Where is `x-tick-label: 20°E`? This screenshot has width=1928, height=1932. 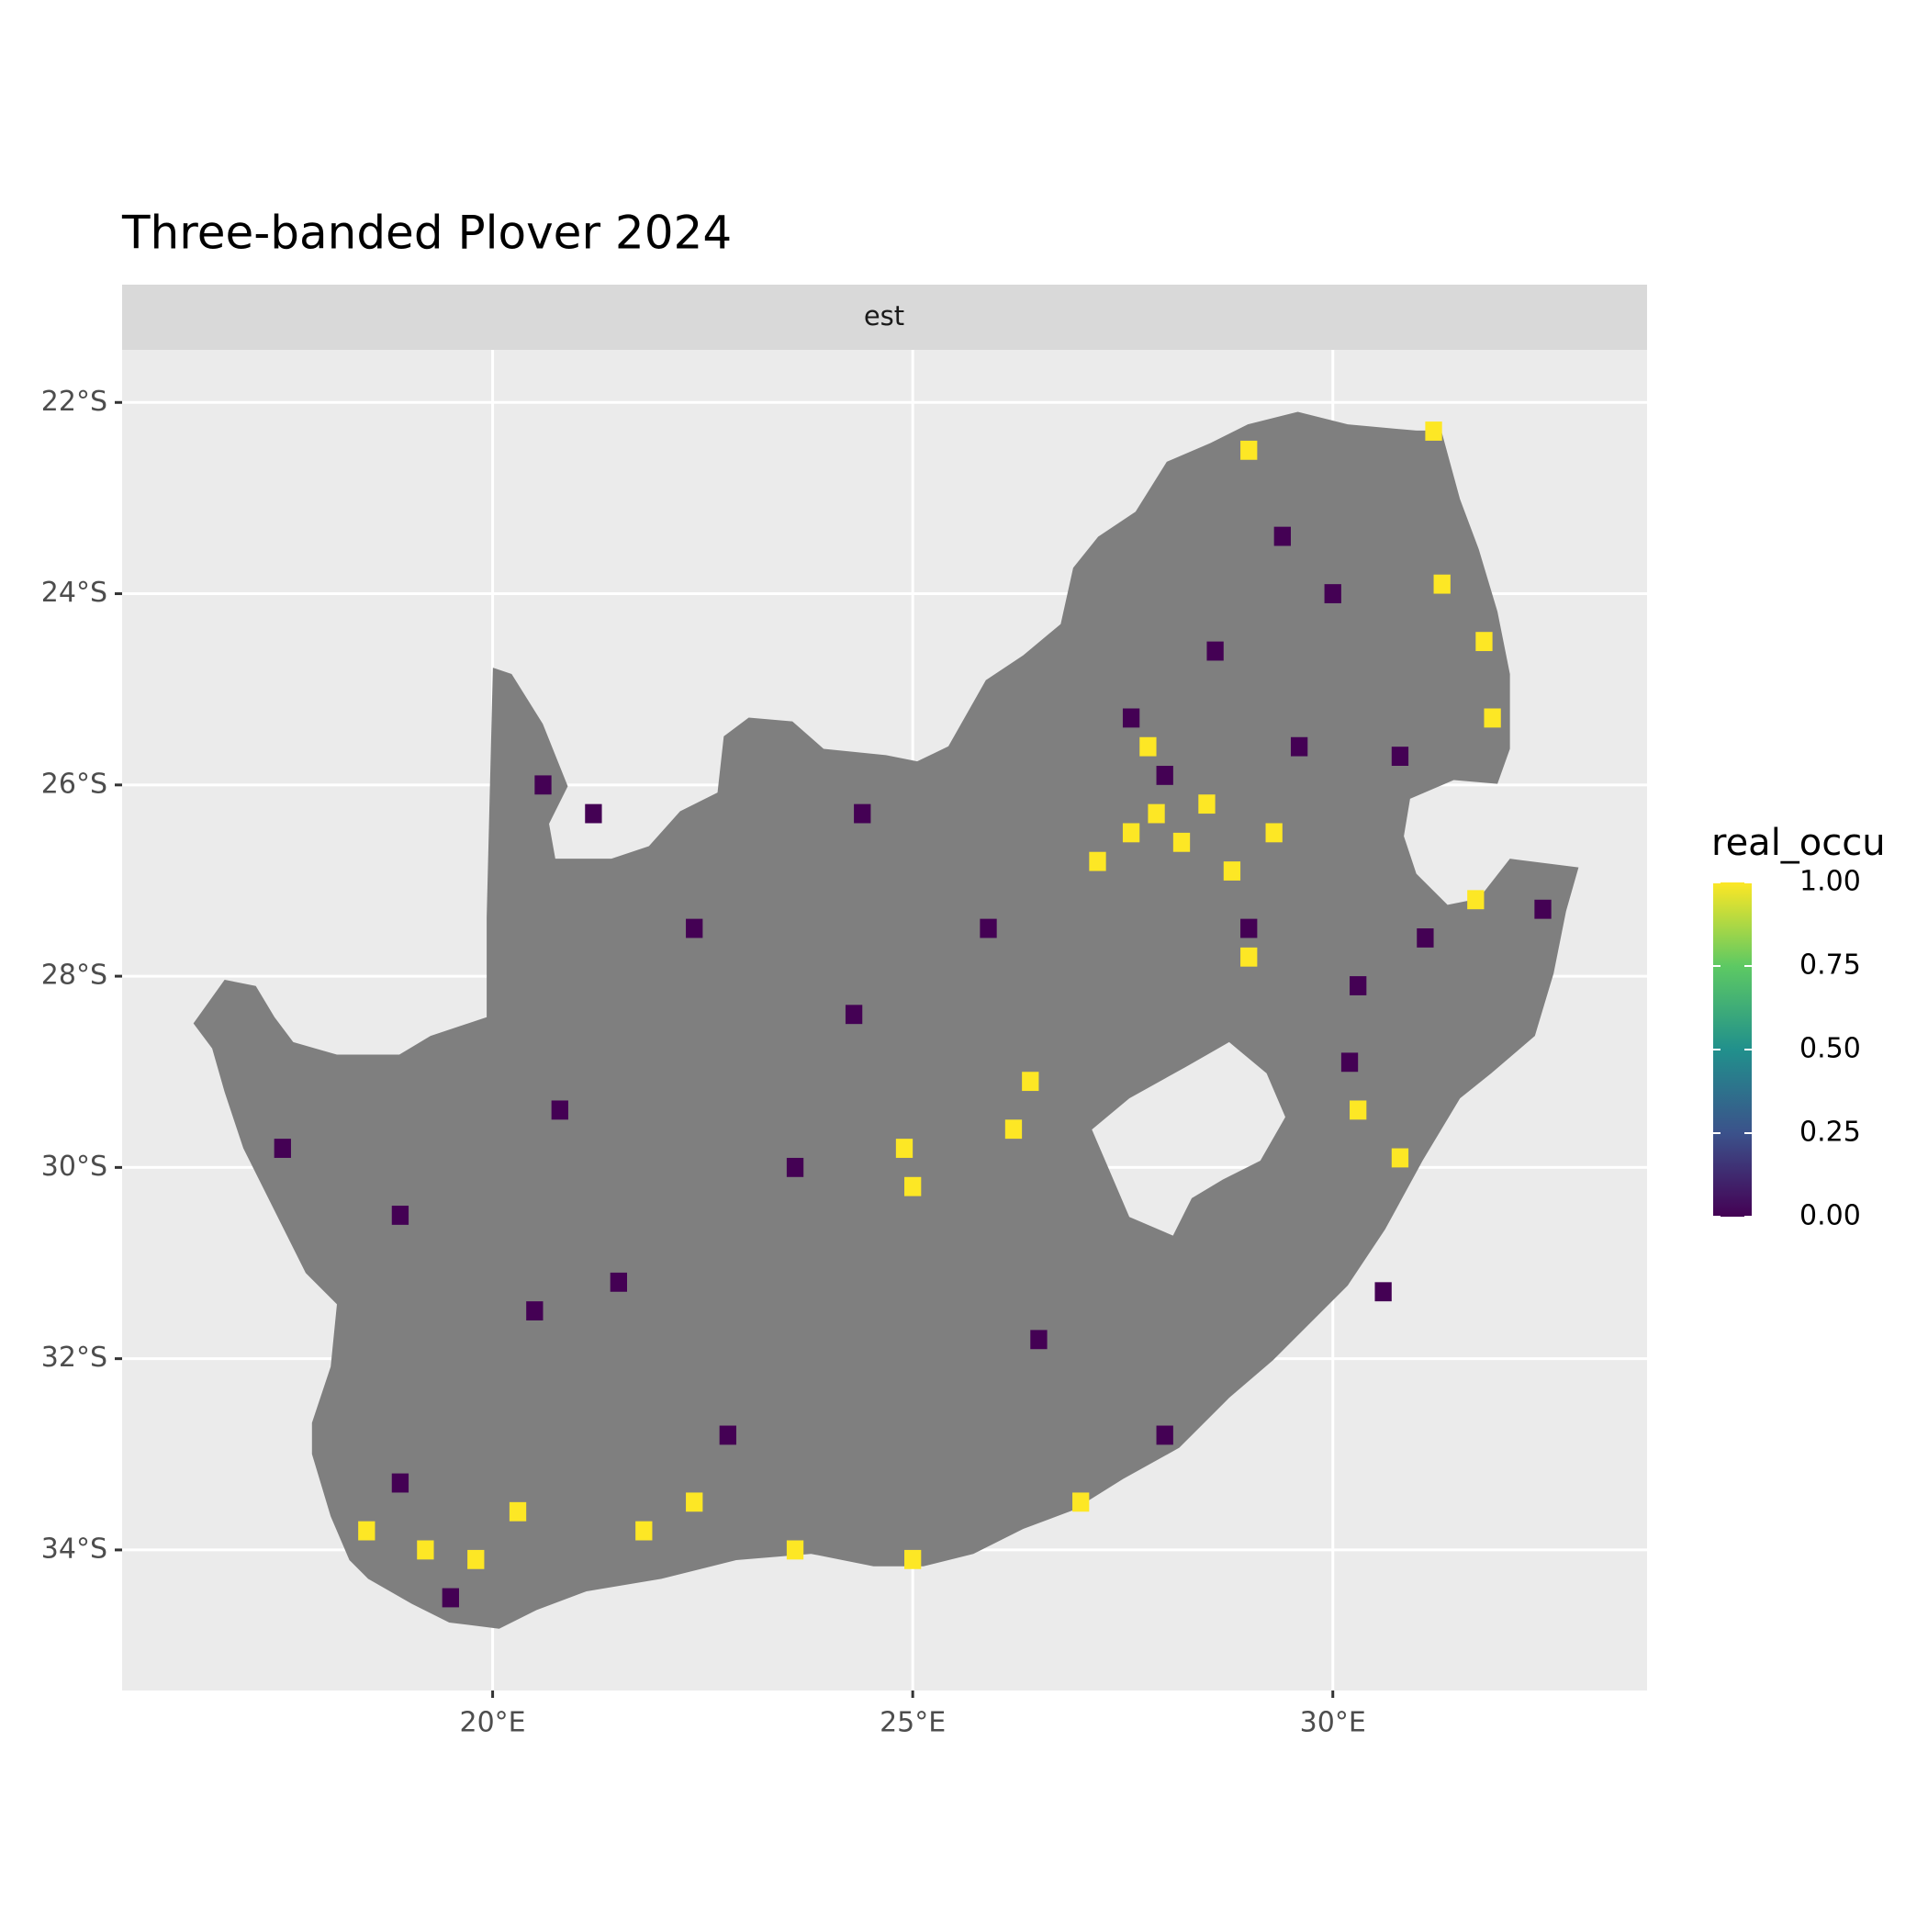 x-tick-label: 20°E is located at coordinates (493, 1723).